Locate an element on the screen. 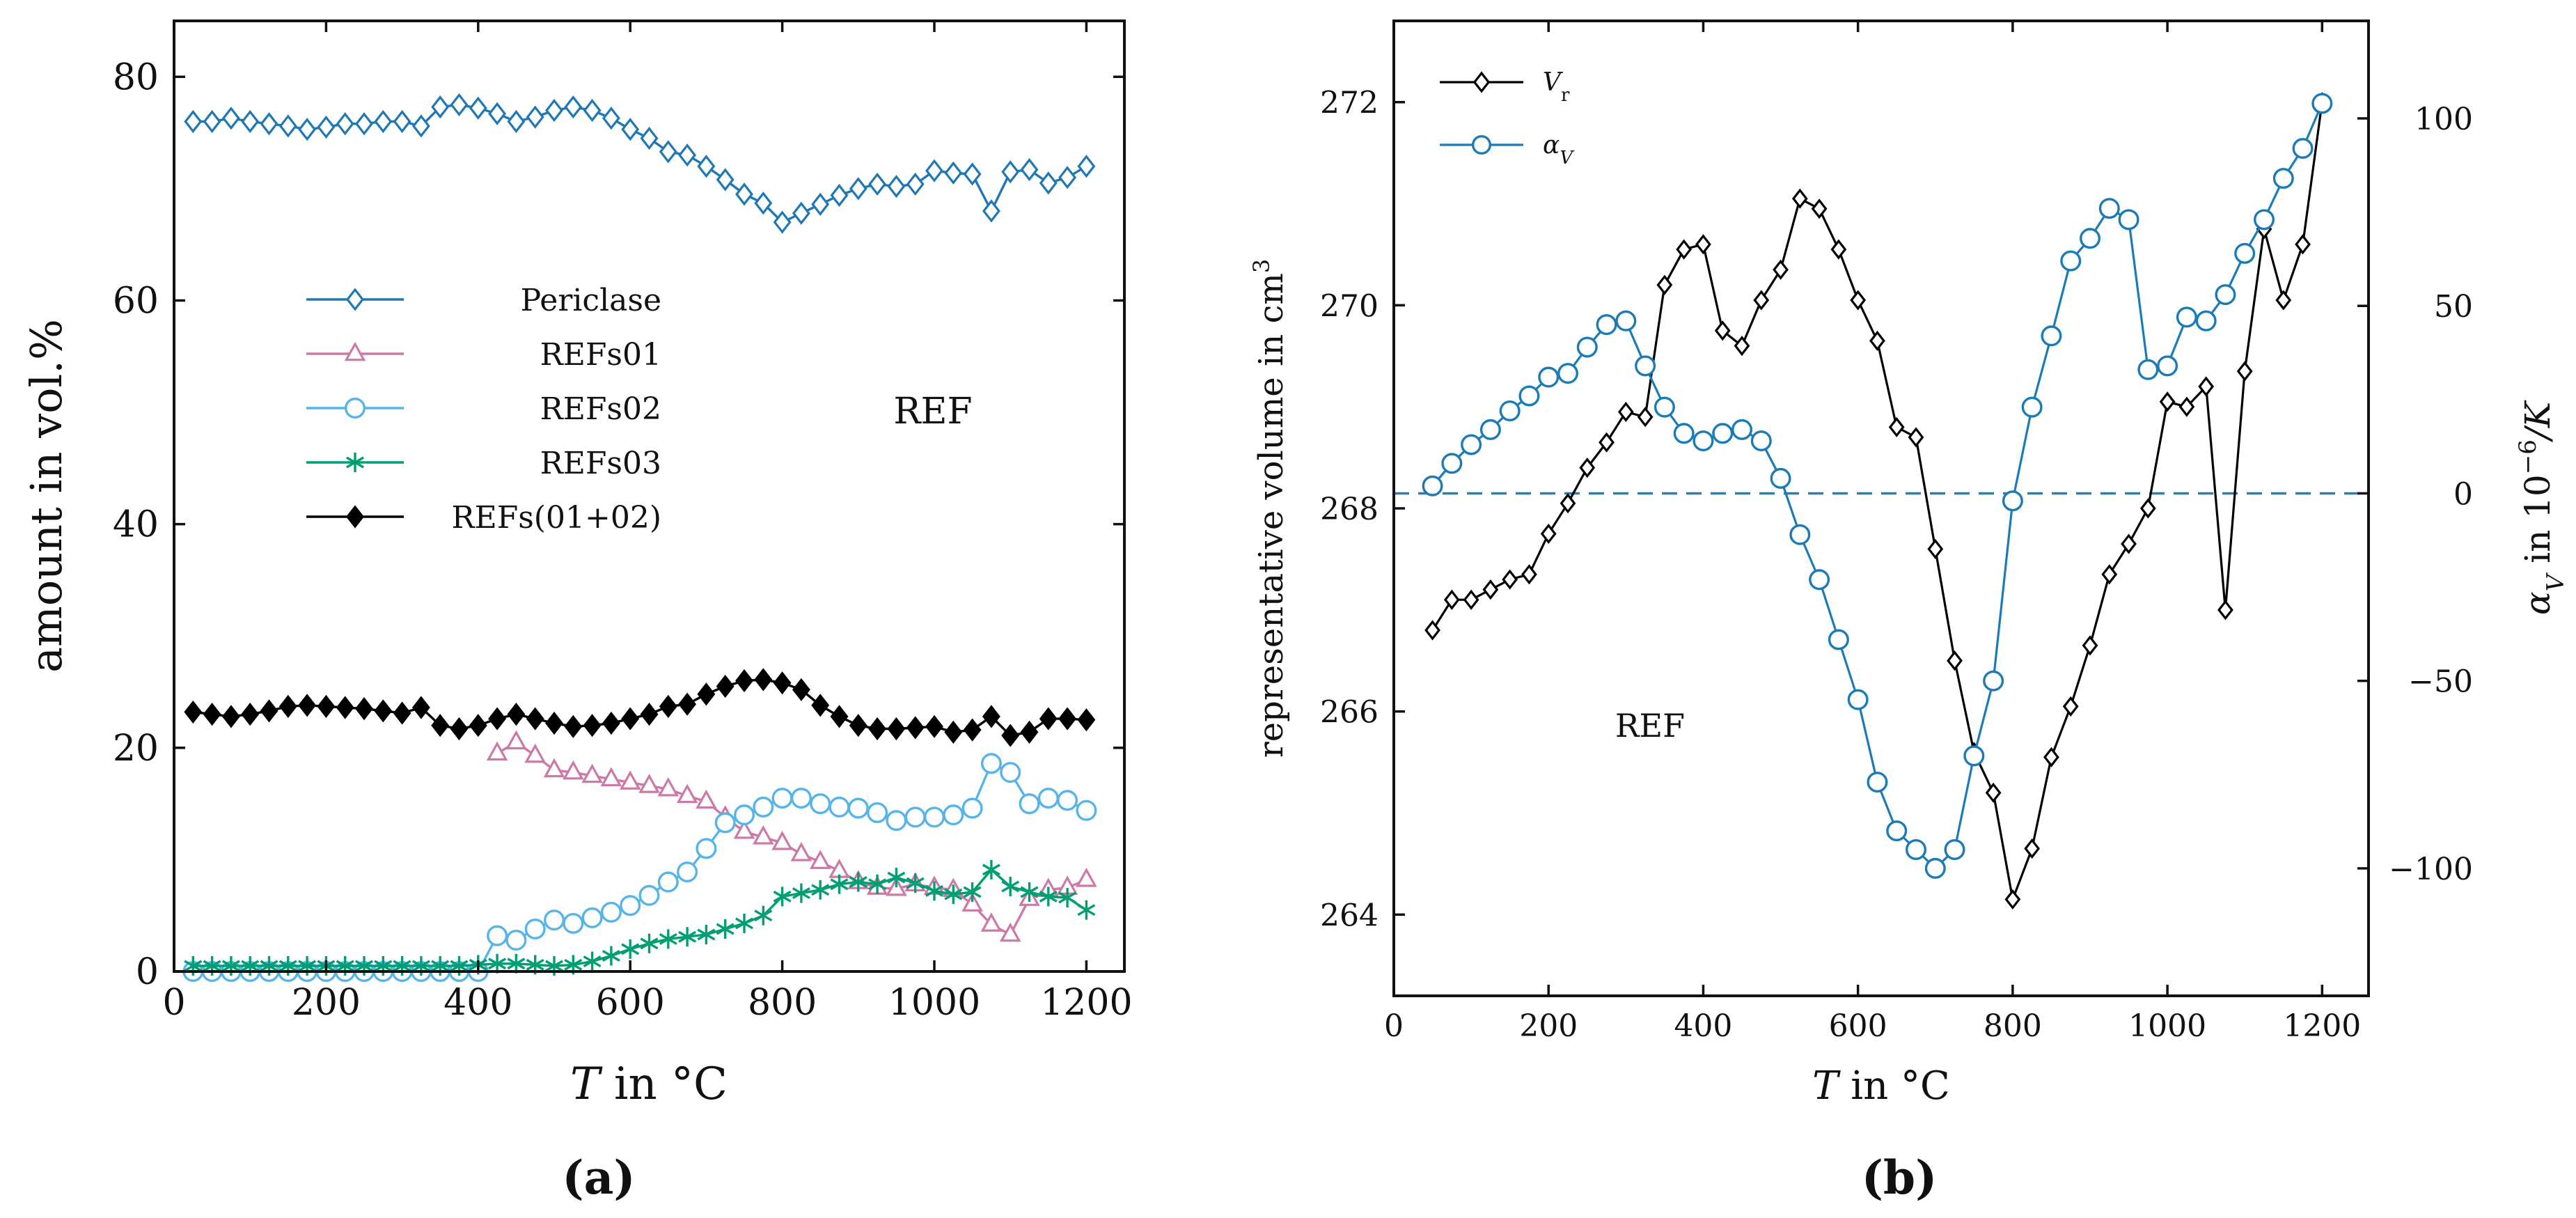 This screenshot has height=1218, width=2576. chart-b-x-tick-label: 600 is located at coordinates (1858, 1026).